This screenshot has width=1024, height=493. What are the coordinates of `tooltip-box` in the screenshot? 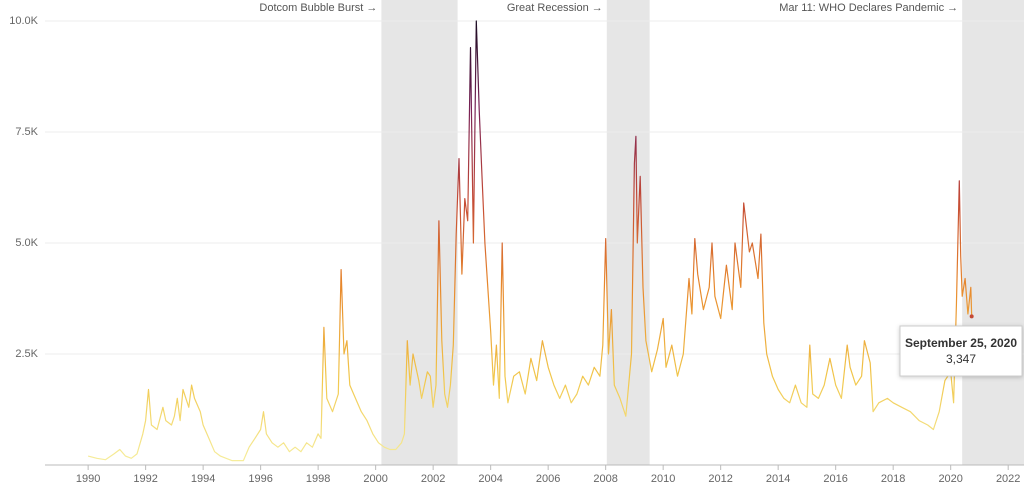 It's located at (961, 351).